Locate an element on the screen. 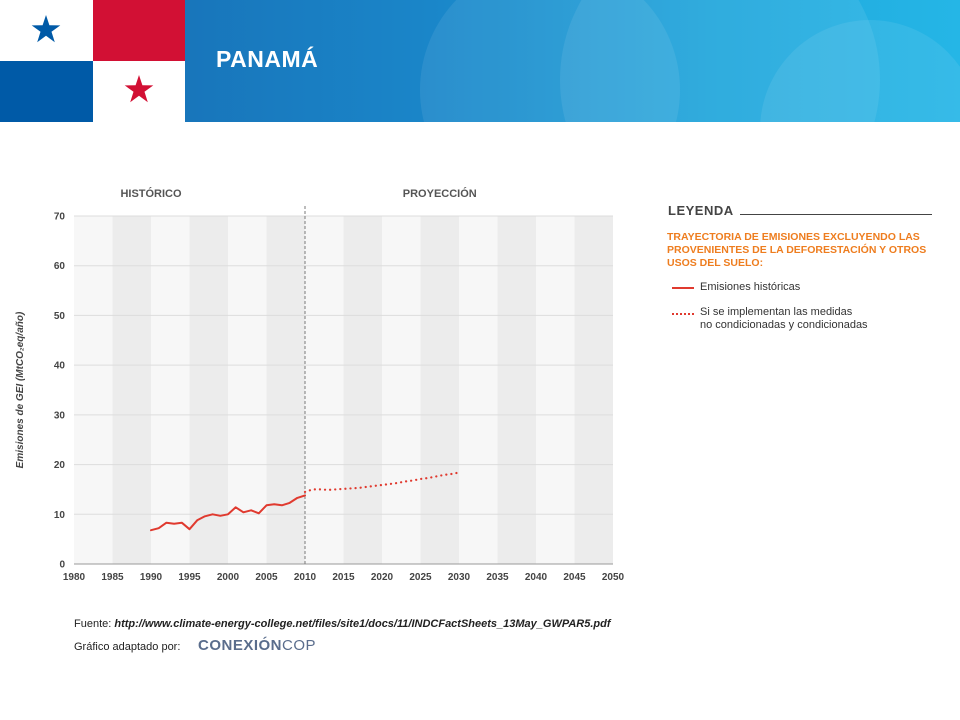 This screenshot has height=720, width=960. legend-solid-line is located at coordinates (683, 288).